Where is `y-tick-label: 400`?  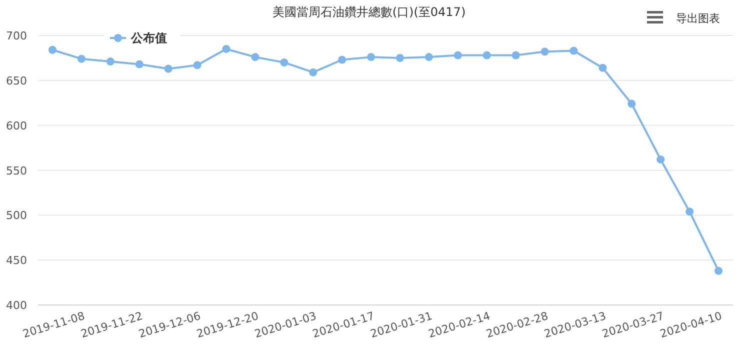 y-tick-label: 400 is located at coordinates (16, 305).